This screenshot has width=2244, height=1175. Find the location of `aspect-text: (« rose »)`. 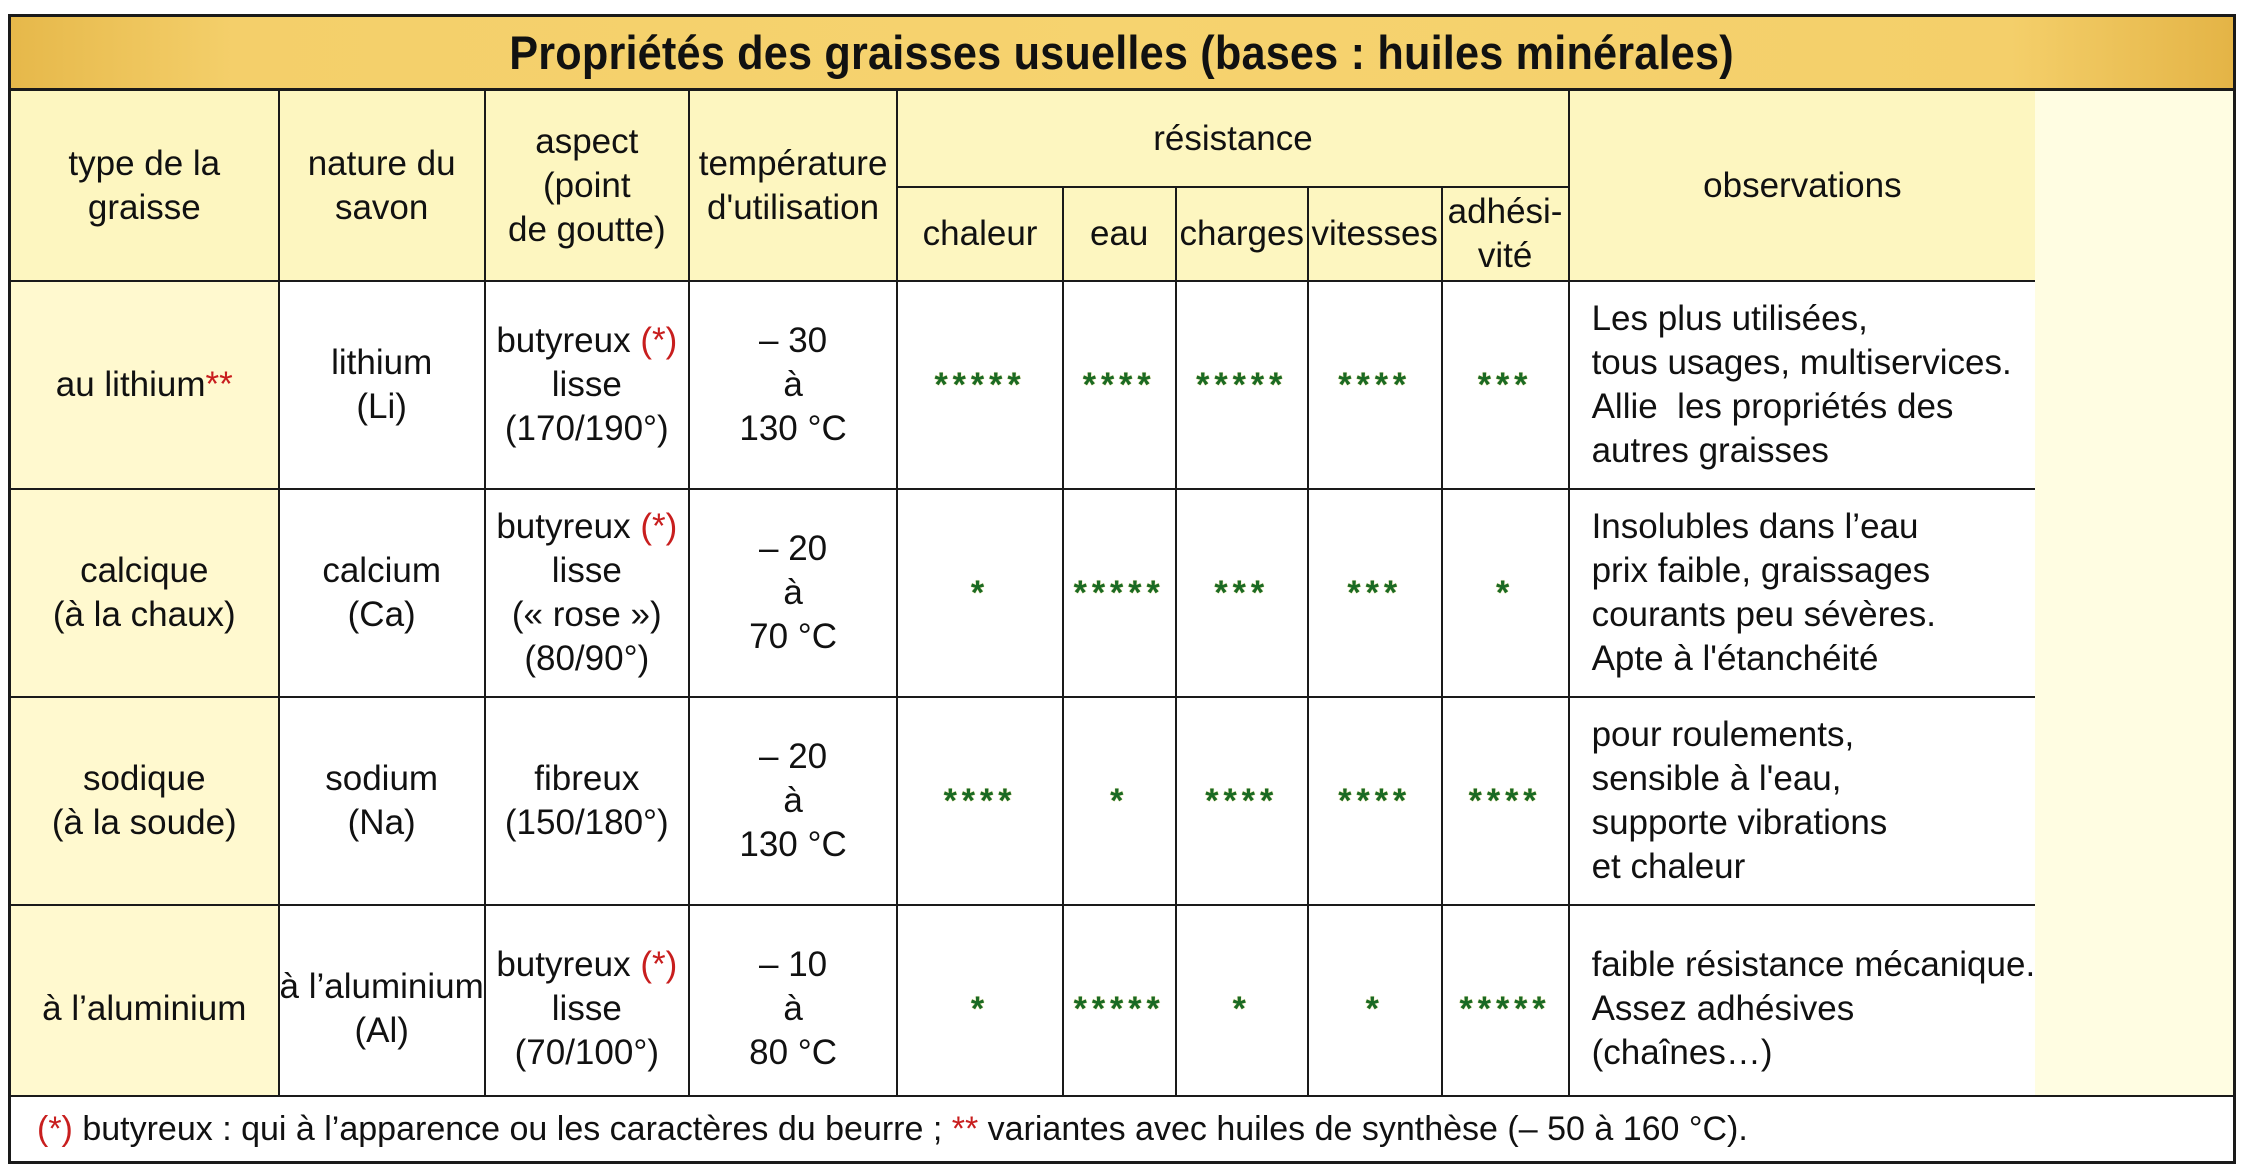

aspect-text: (« rose ») is located at coordinates (586, 614).